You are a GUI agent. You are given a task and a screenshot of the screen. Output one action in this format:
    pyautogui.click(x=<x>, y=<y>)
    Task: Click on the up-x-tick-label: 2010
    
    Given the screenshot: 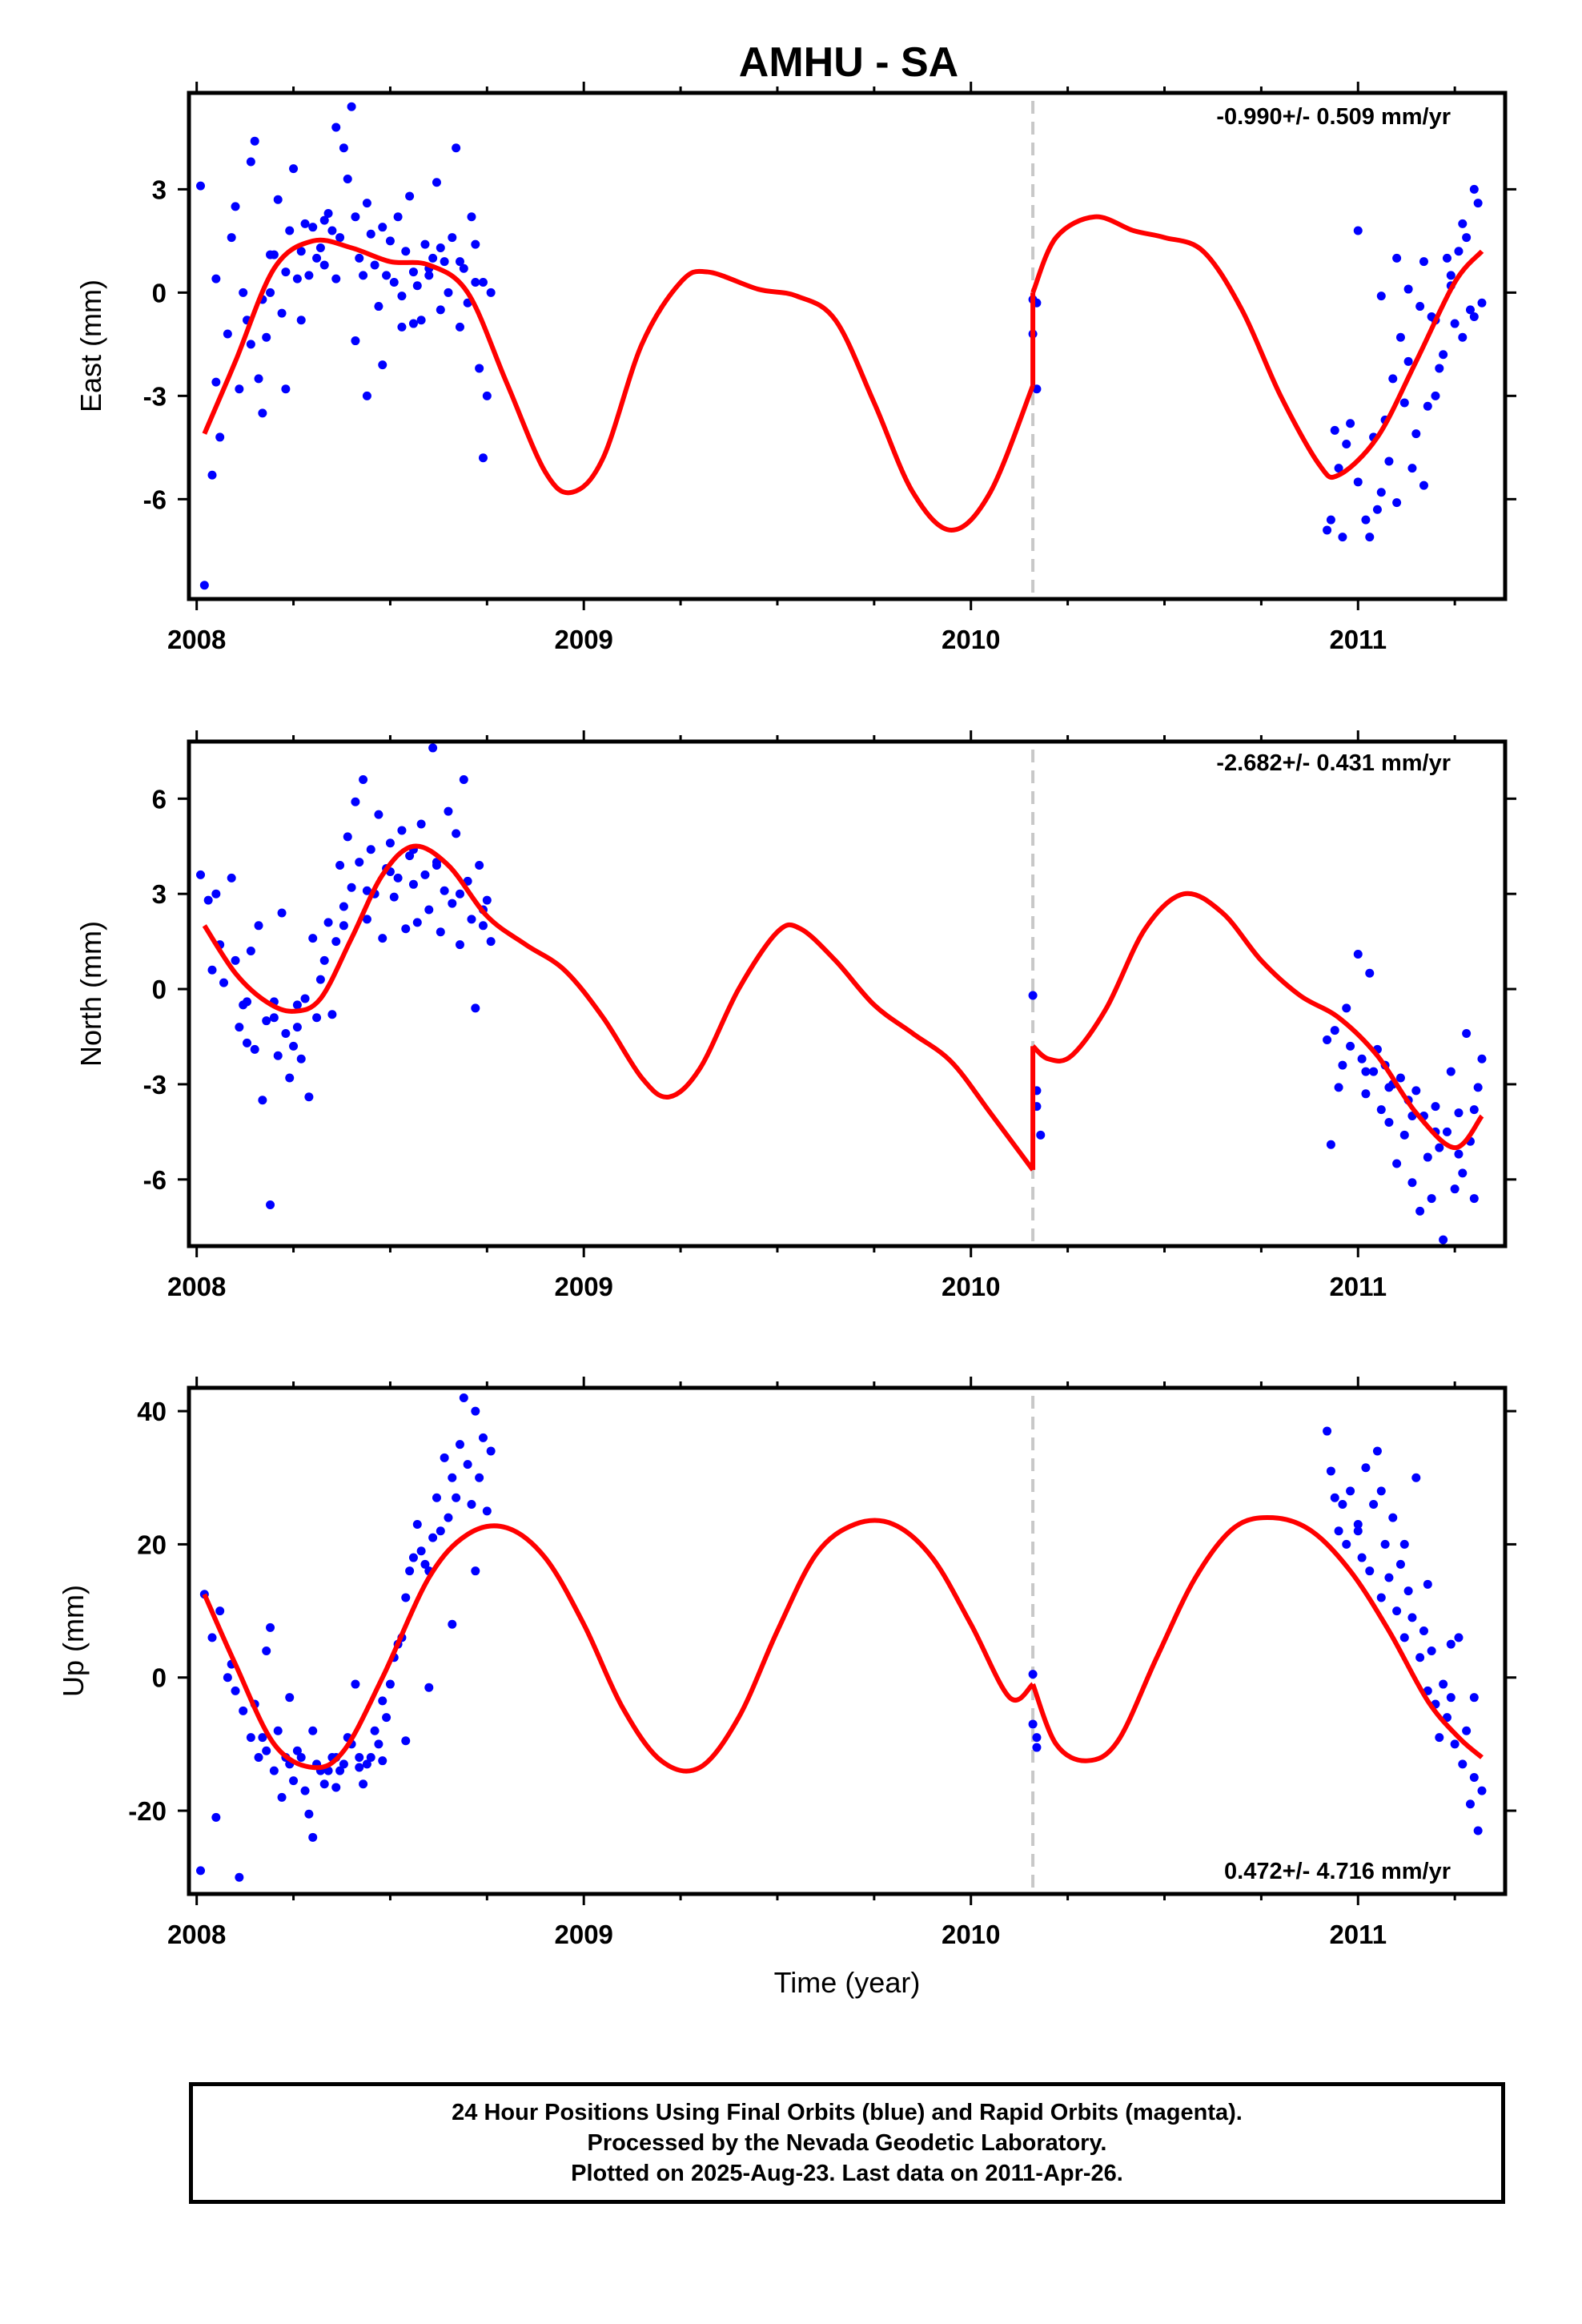 What is the action you would take?
    pyautogui.click(x=971, y=1934)
    